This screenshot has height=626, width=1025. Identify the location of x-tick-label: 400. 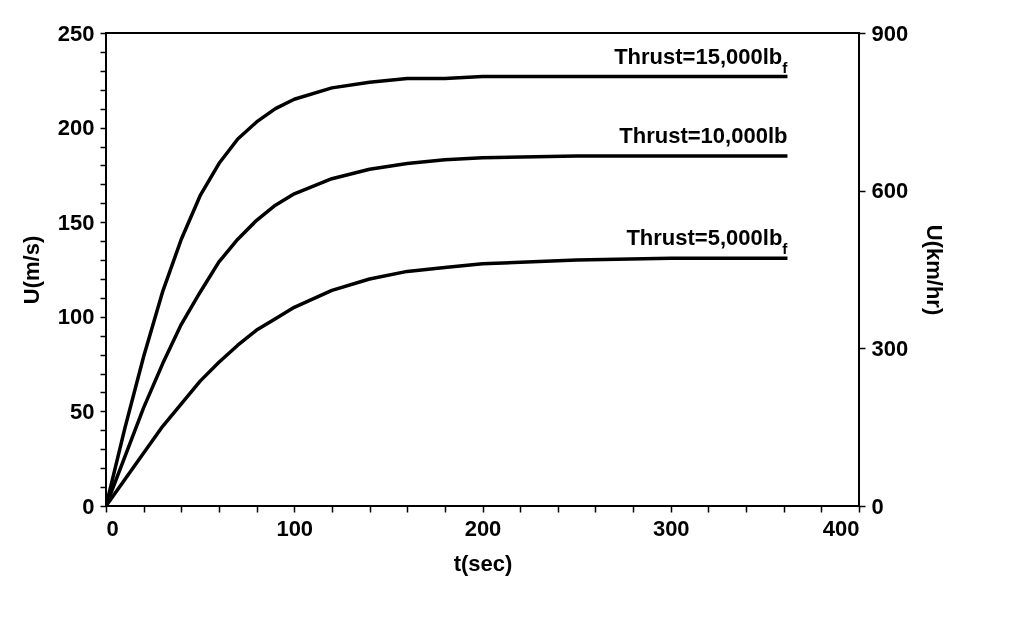
(841, 528).